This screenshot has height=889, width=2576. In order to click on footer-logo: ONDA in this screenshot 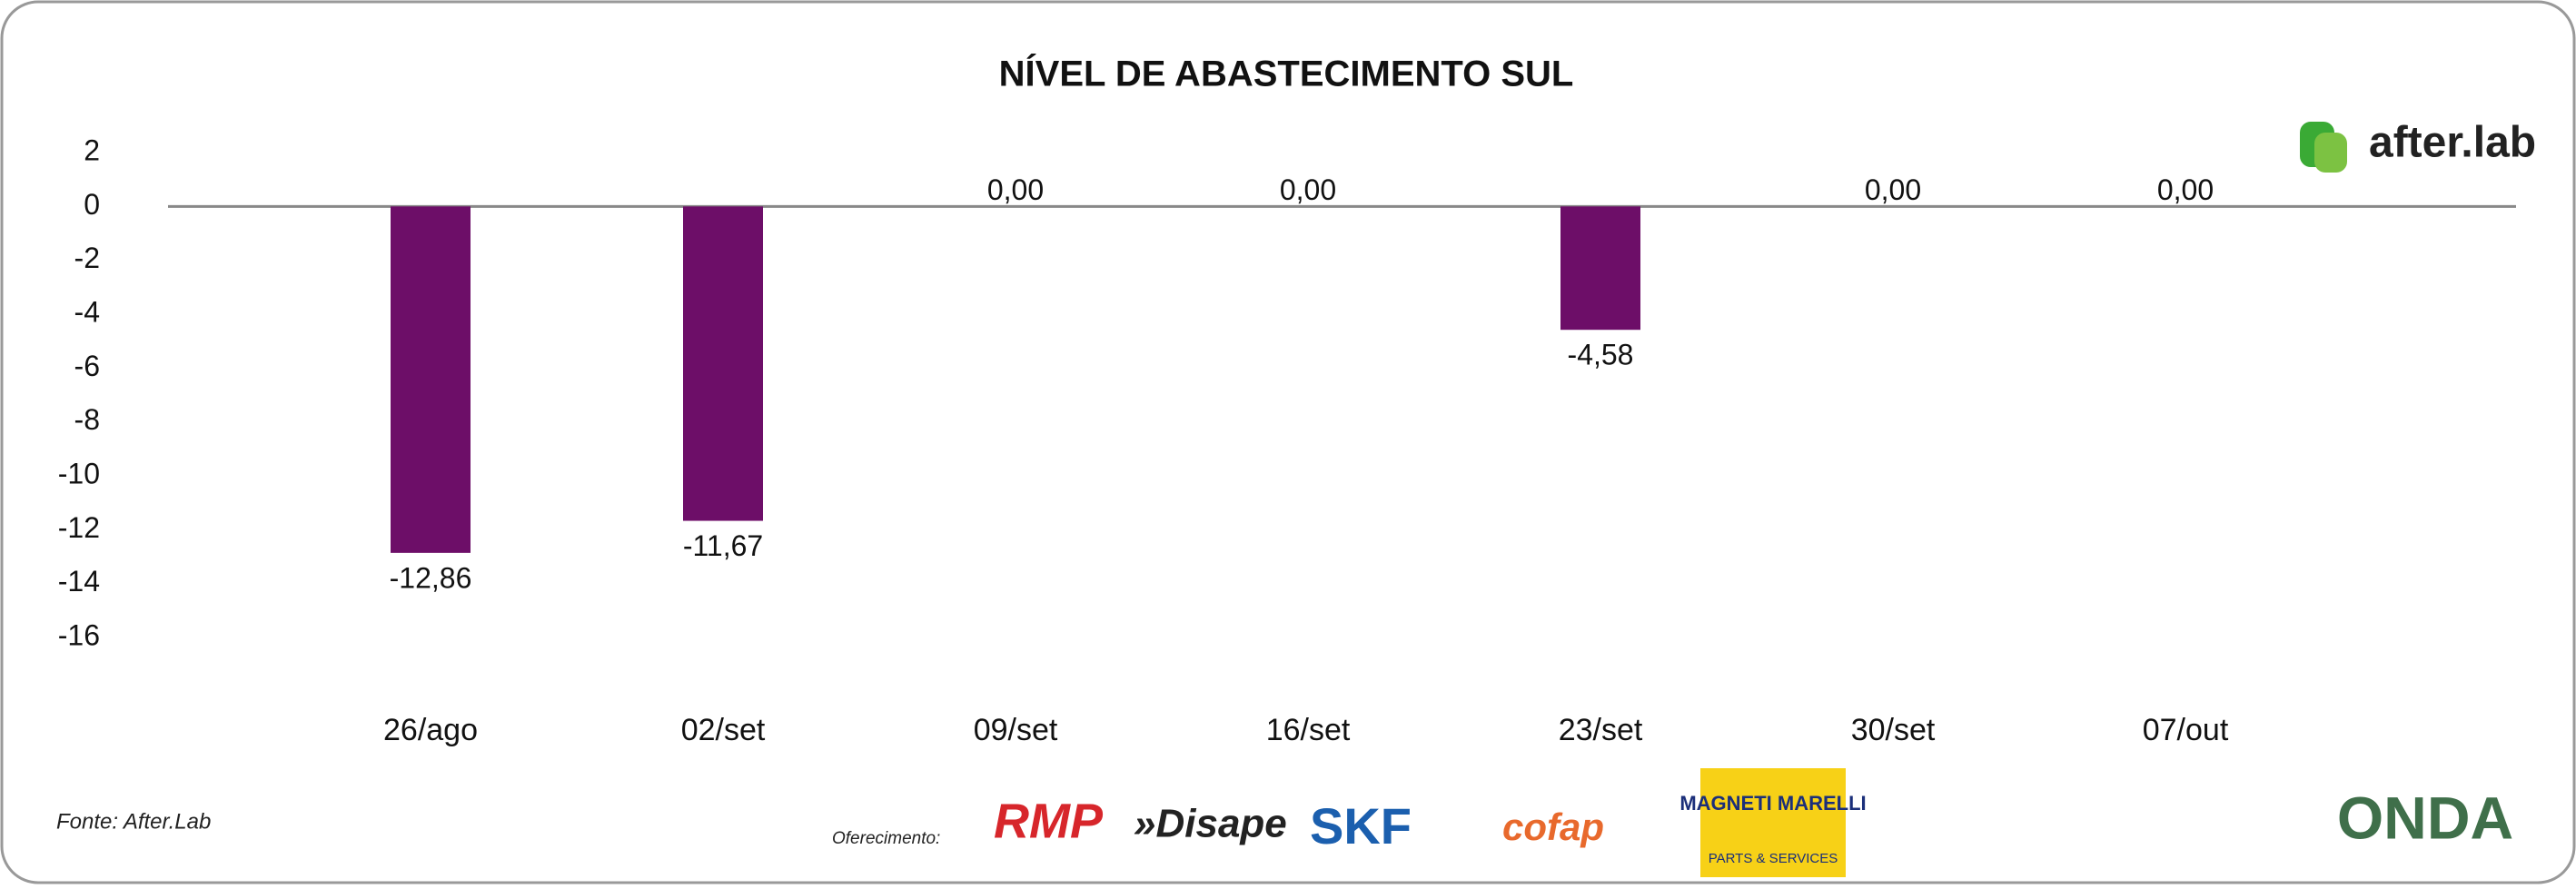, I will do `click(2425, 818)`.